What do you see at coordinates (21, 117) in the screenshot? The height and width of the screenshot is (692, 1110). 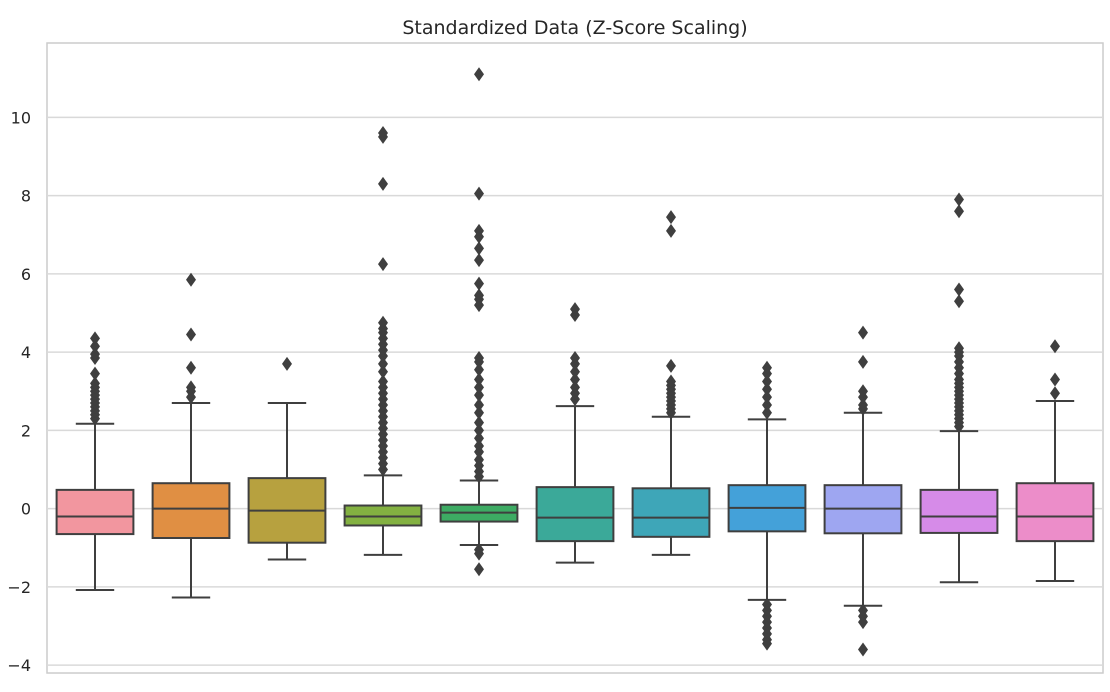 I see `y-tick-label: 10` at bounding box center [21, 117].